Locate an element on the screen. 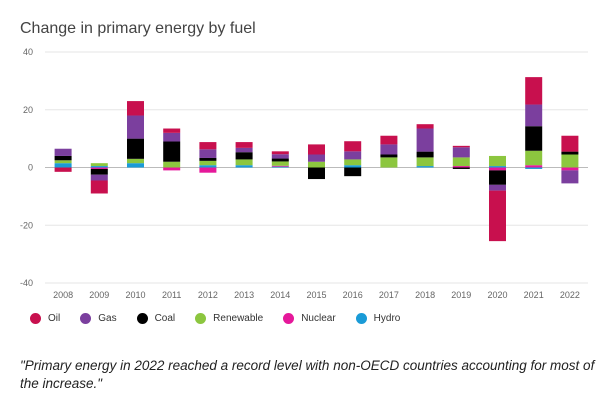 The image size is (600, 408). bar-nuclear-2011 is located at coordinates (172, 169).